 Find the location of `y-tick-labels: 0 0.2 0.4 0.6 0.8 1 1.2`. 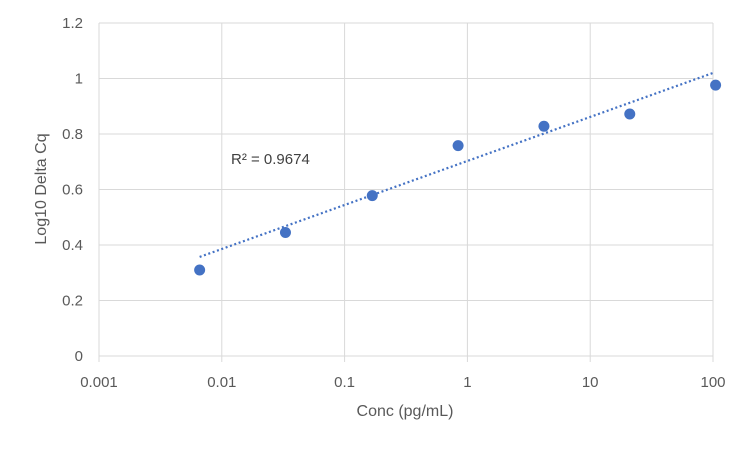

y-tick-labels: 0 0.2 0.4 0.6 0.8 1 1.2 is located at coordinates (72, 190).